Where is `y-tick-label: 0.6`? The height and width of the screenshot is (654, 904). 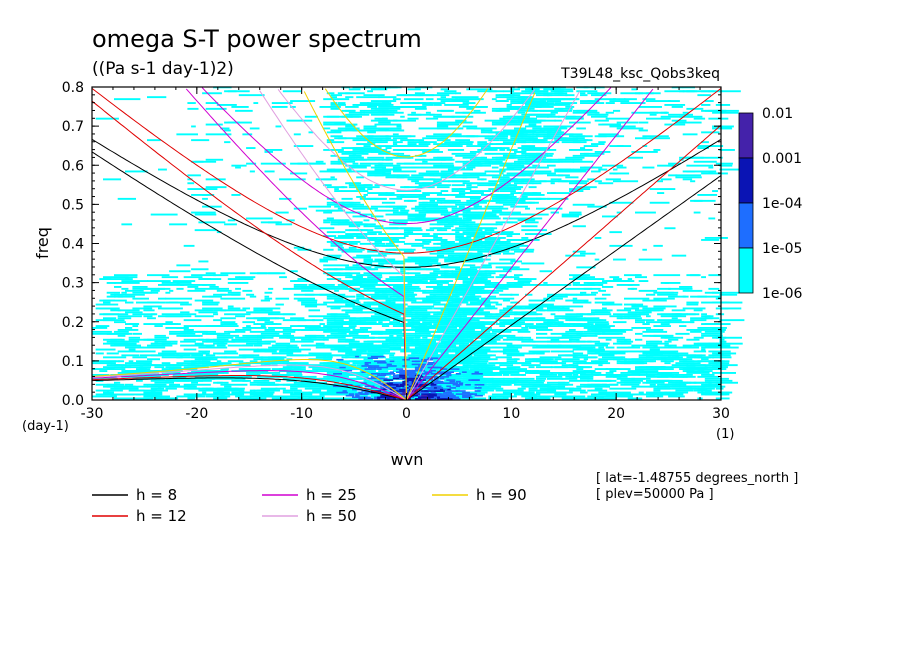 y-tick-label: 0.6 is located at coordinates (73, 166).